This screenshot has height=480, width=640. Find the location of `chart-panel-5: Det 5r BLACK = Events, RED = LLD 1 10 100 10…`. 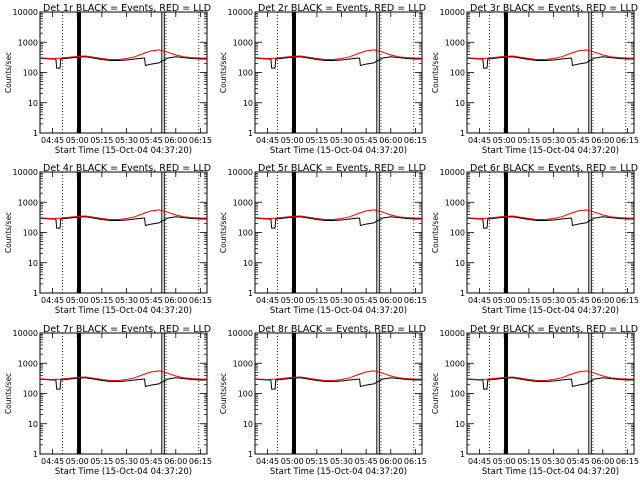

chart-panel-5: Det 5r BLACK = Events, RED = LLD 1 10 100 10… is located at coordinates (323, 239).